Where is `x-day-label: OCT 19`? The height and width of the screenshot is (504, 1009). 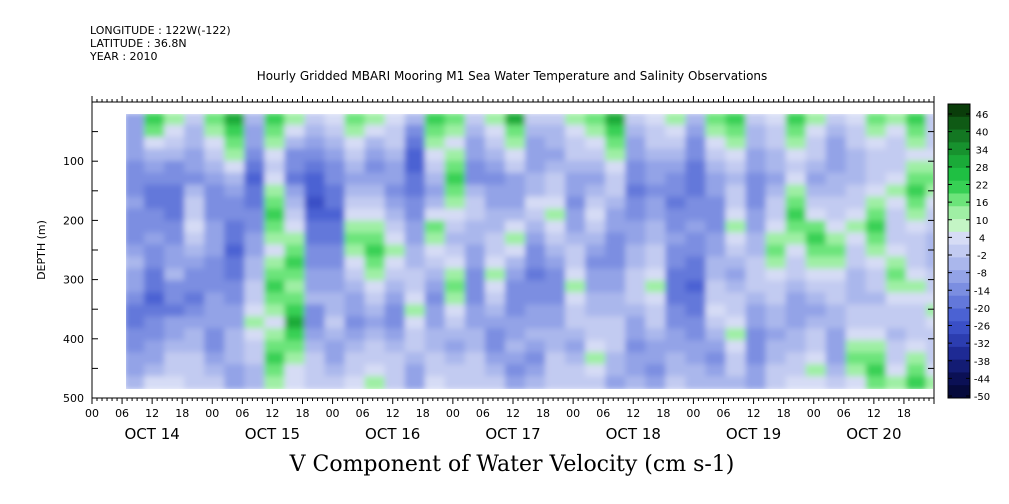
x-day-label: OCT 19 is located at coordinates (753, 434).